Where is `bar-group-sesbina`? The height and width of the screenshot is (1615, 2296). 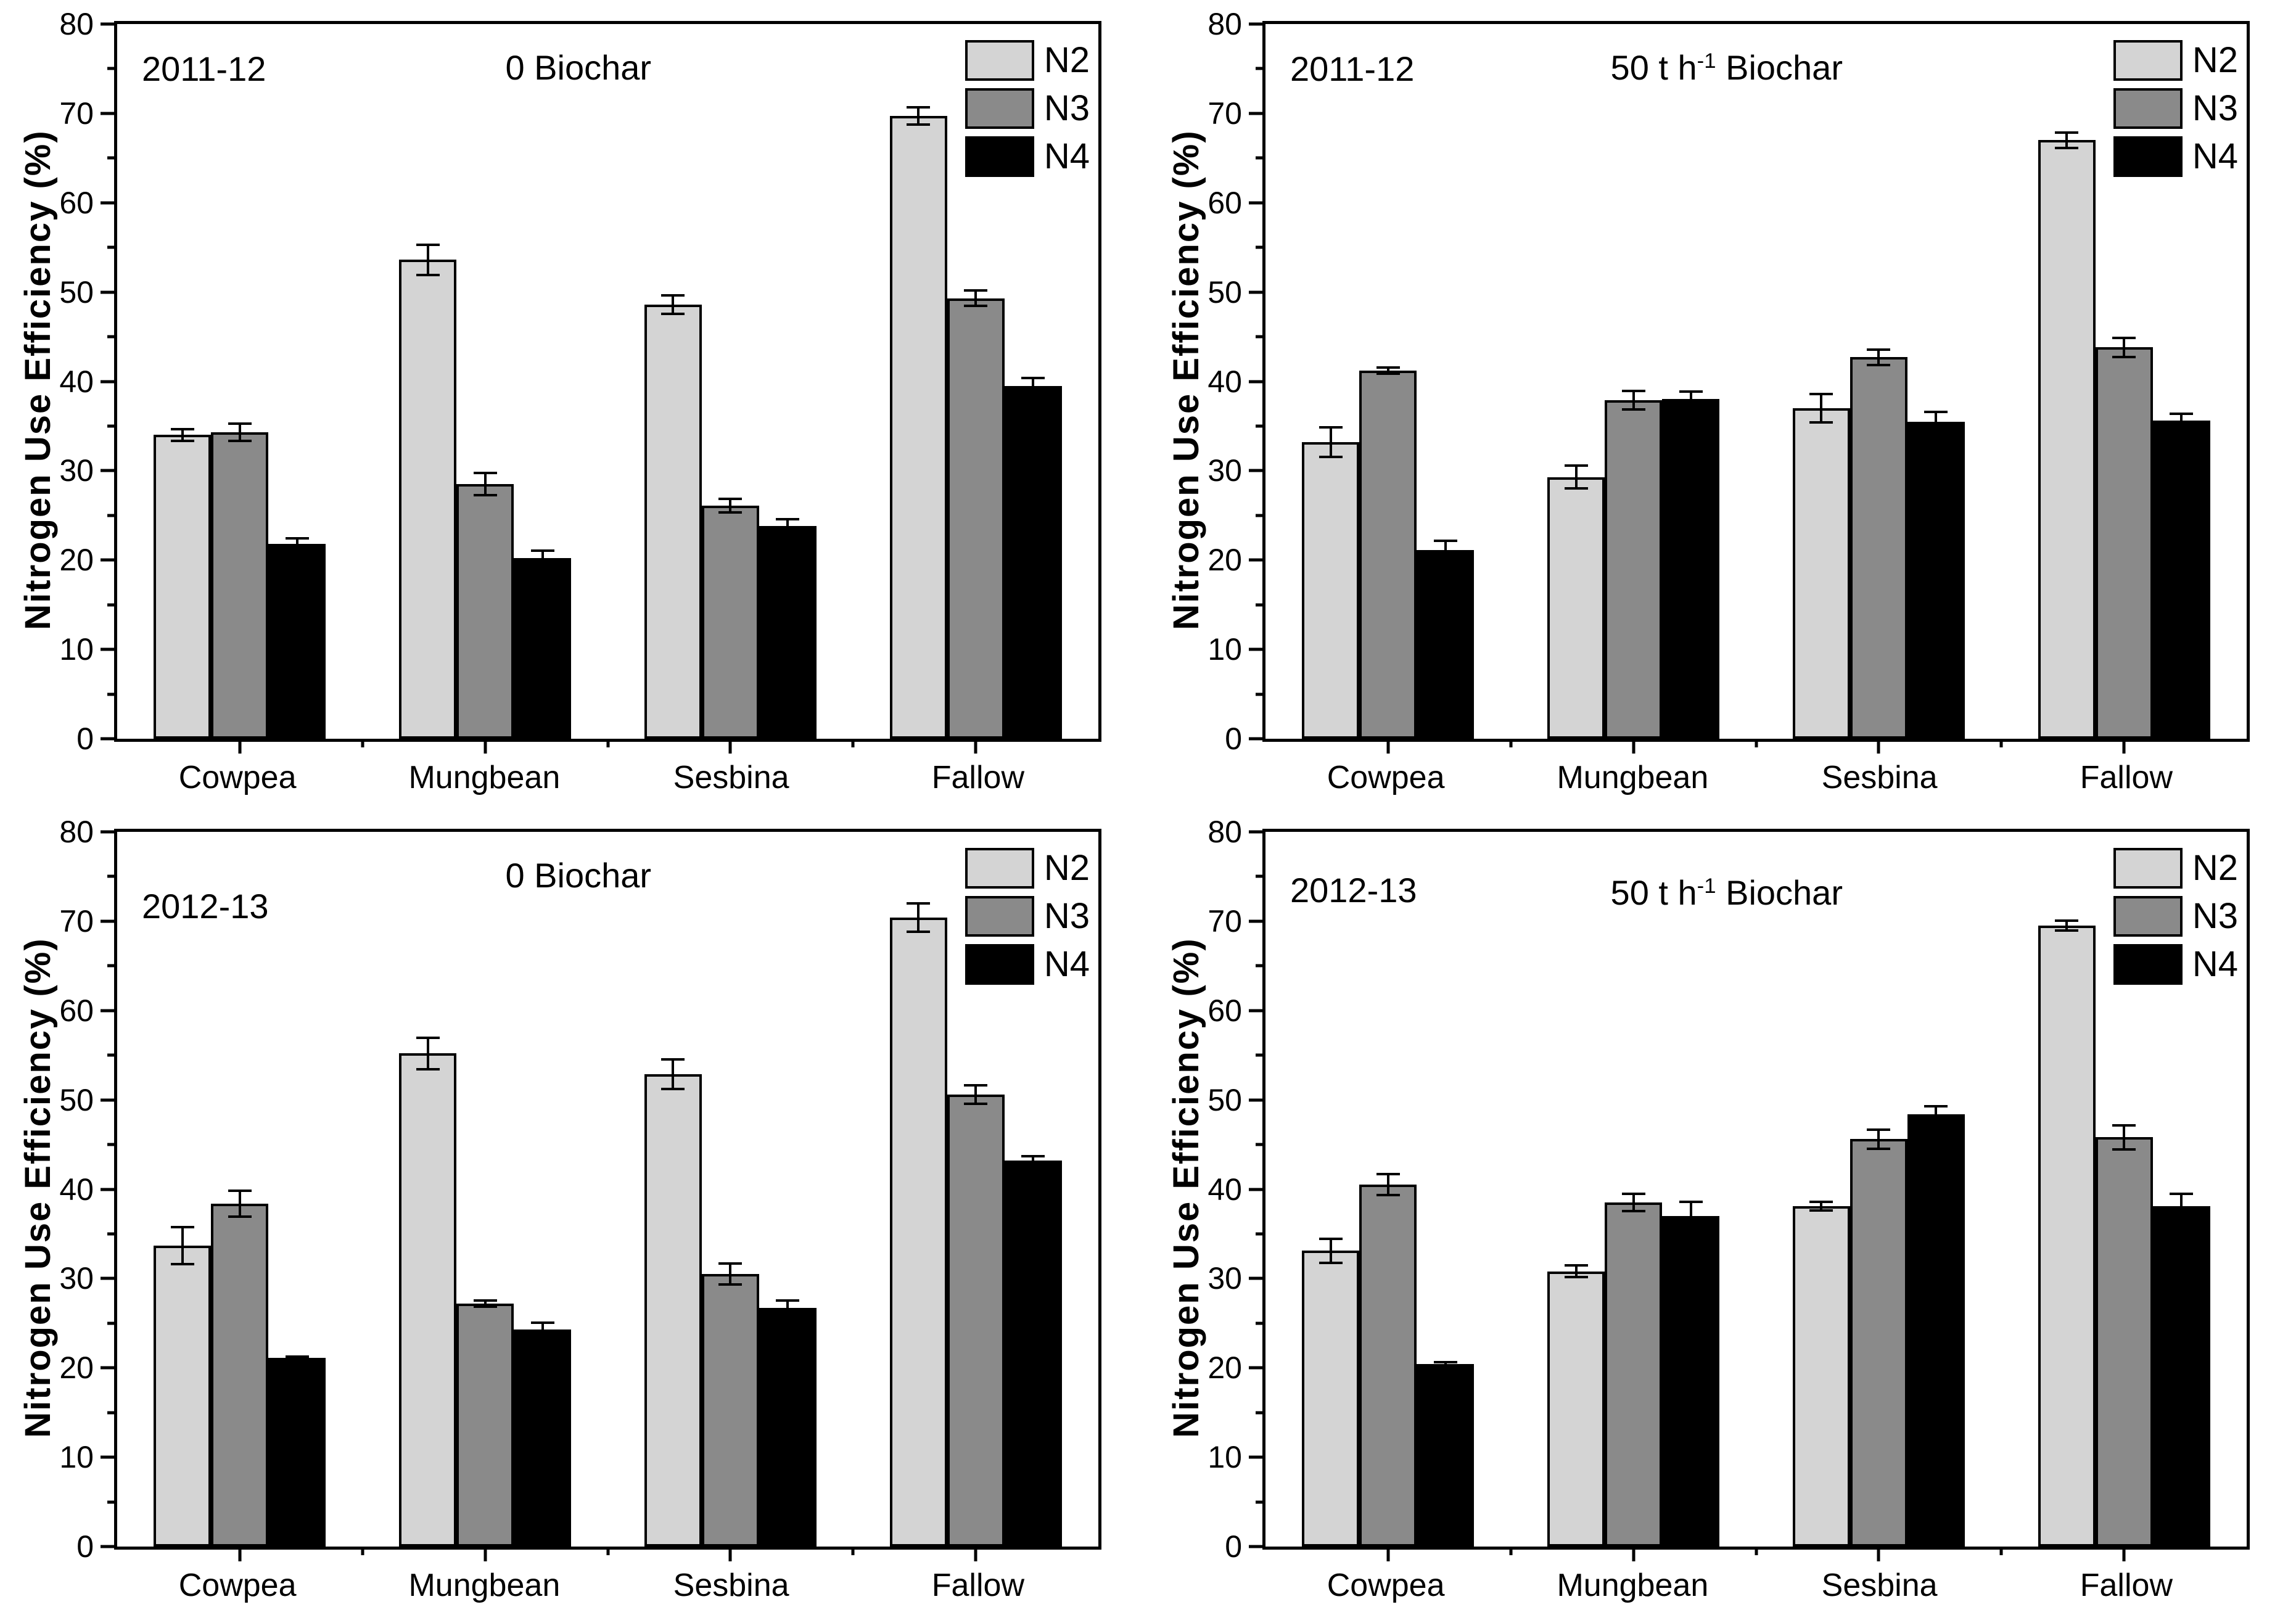
bar-group-sesbina is located at coordinates (731, 1189).